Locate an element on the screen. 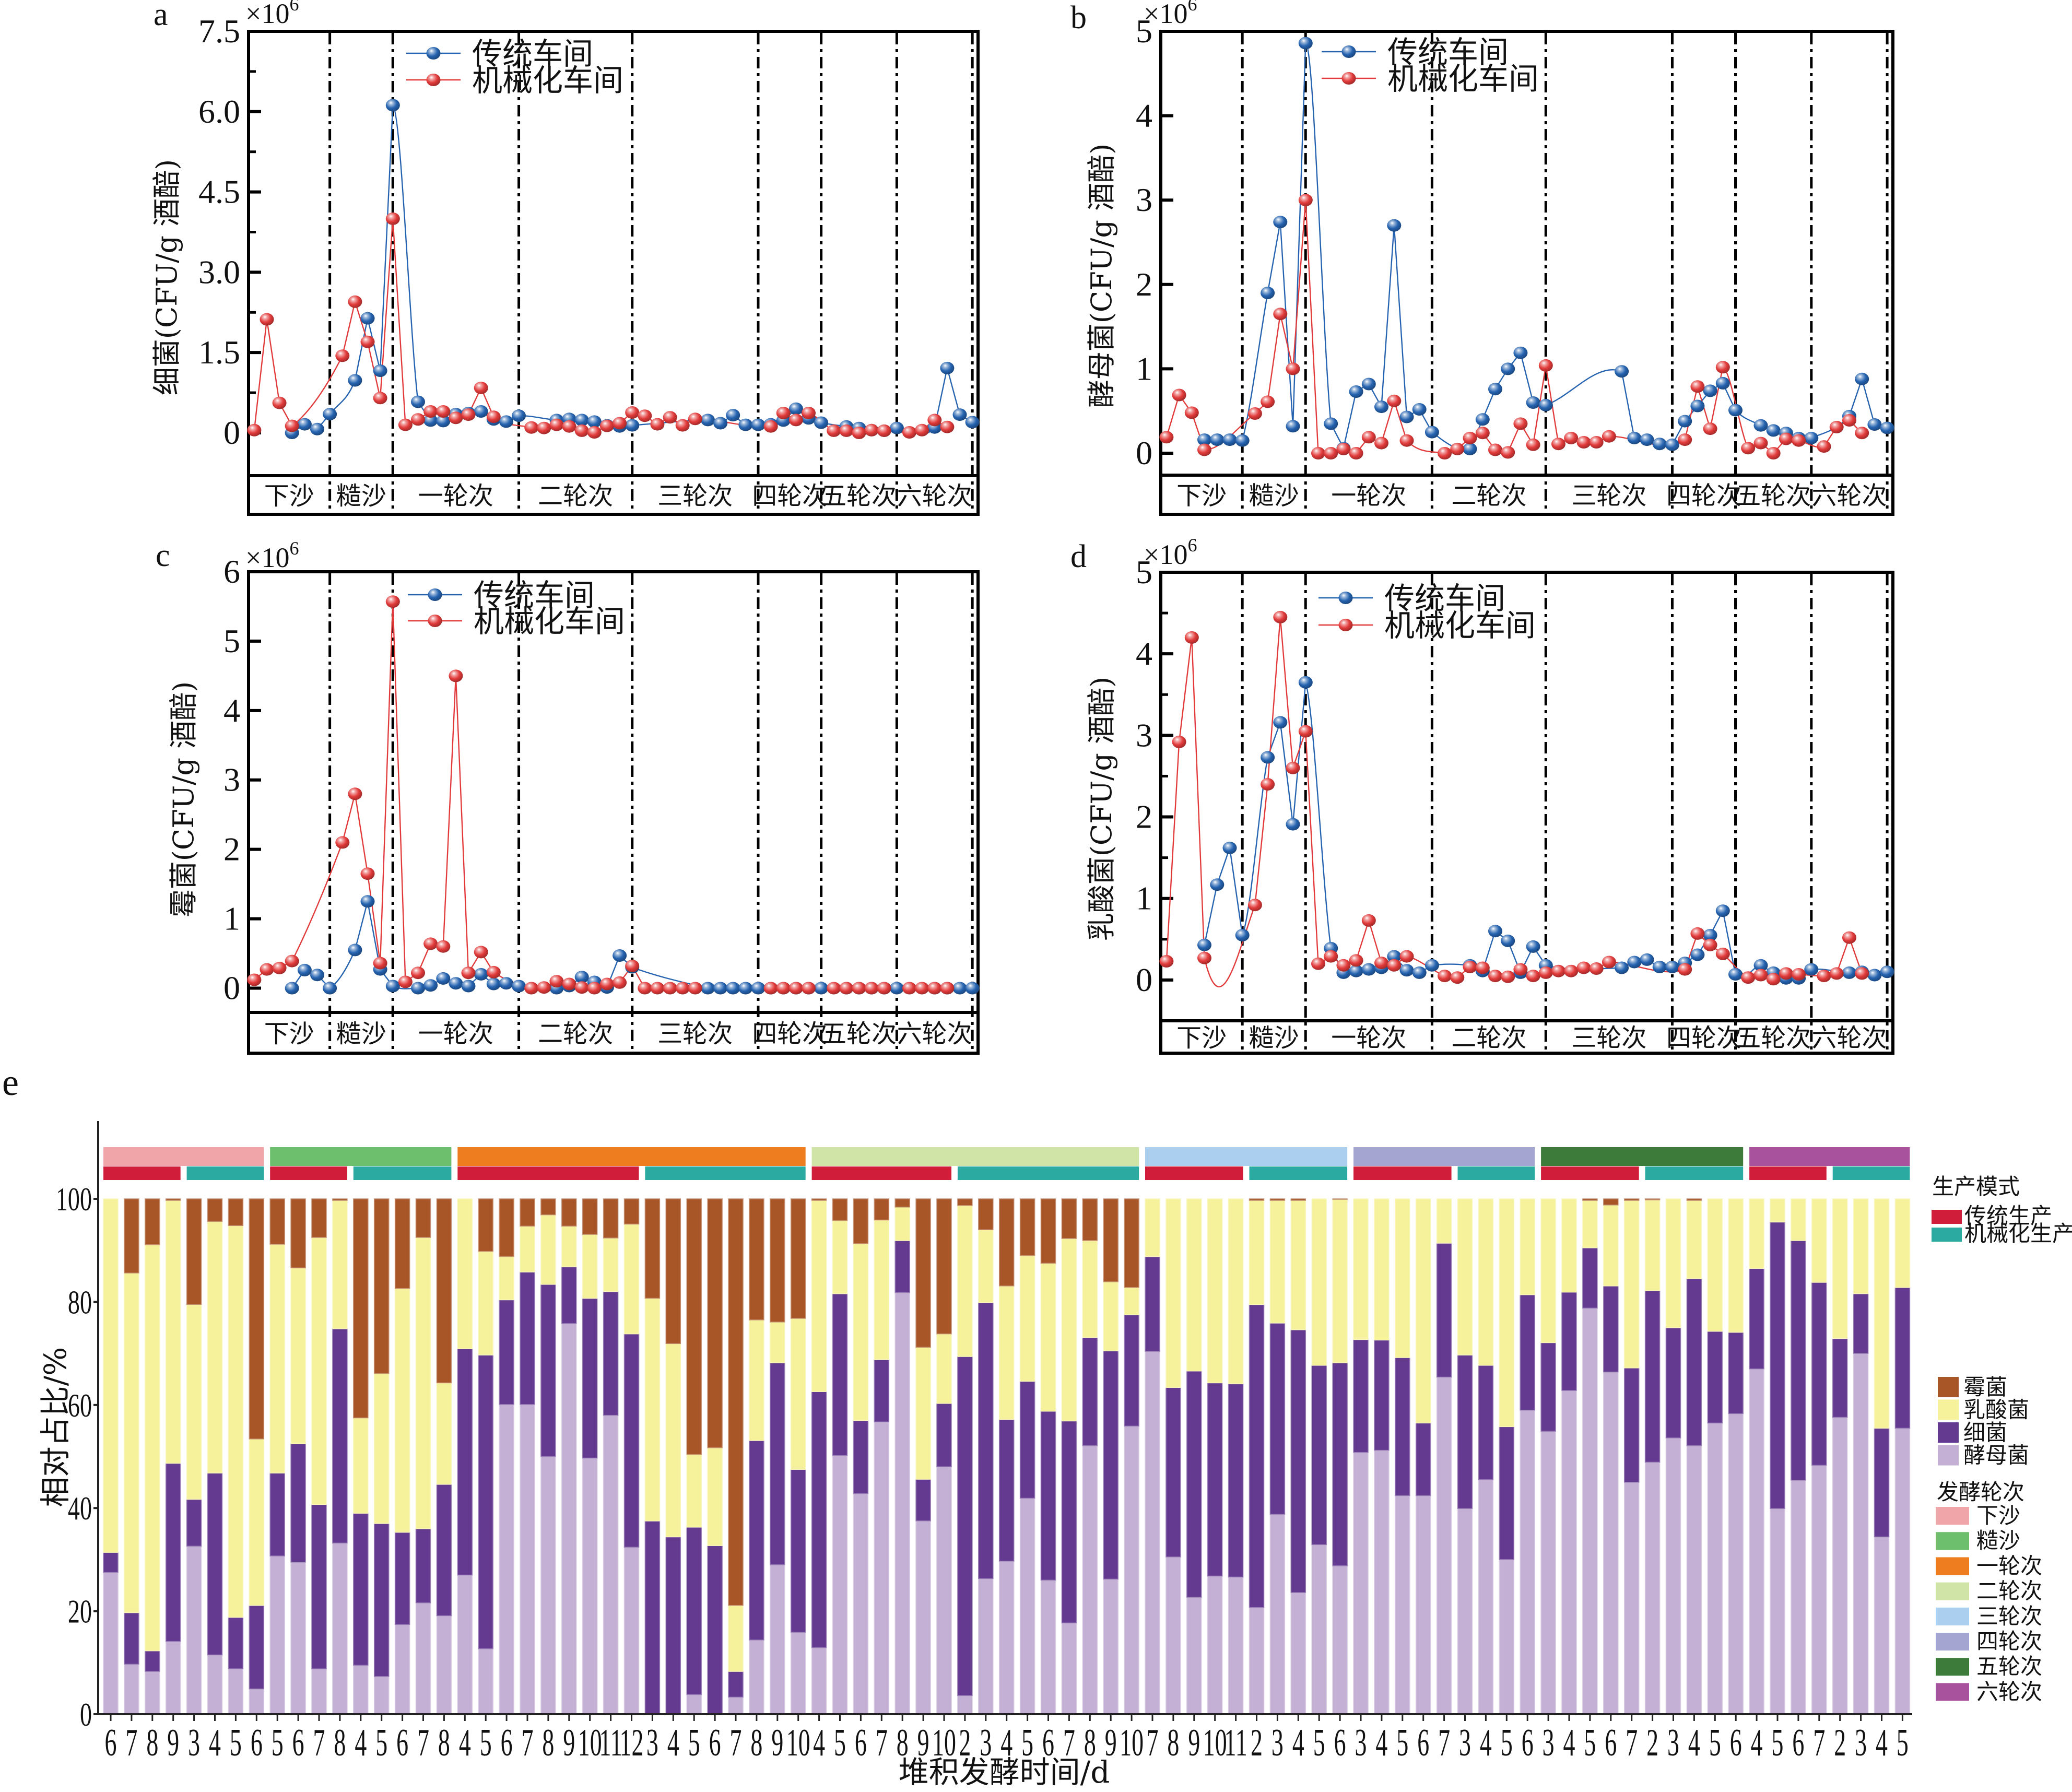 The height and width of the screenshot is (1792, 2072). panel-label: b is located at coordinates (1078, 18).